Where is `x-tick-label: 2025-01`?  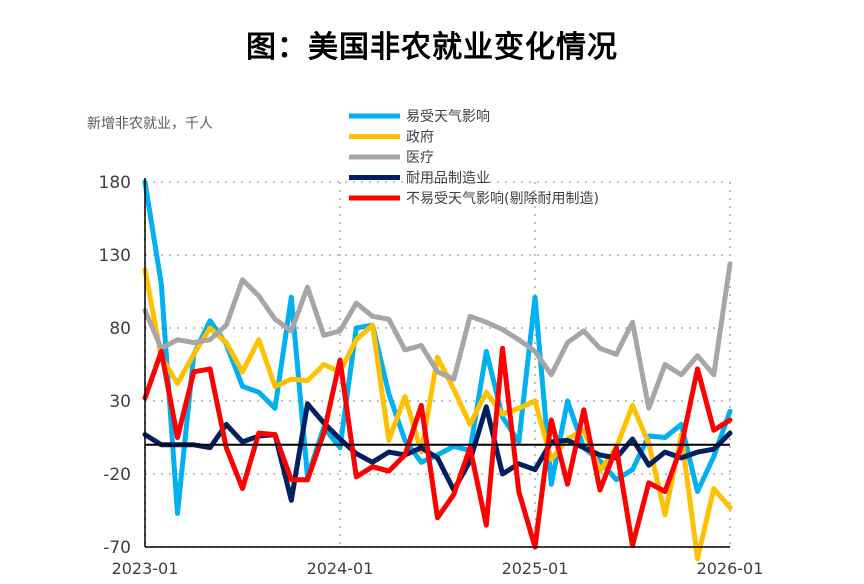
x-tick-label: 2025-01 is located at coordinates (535, 568).